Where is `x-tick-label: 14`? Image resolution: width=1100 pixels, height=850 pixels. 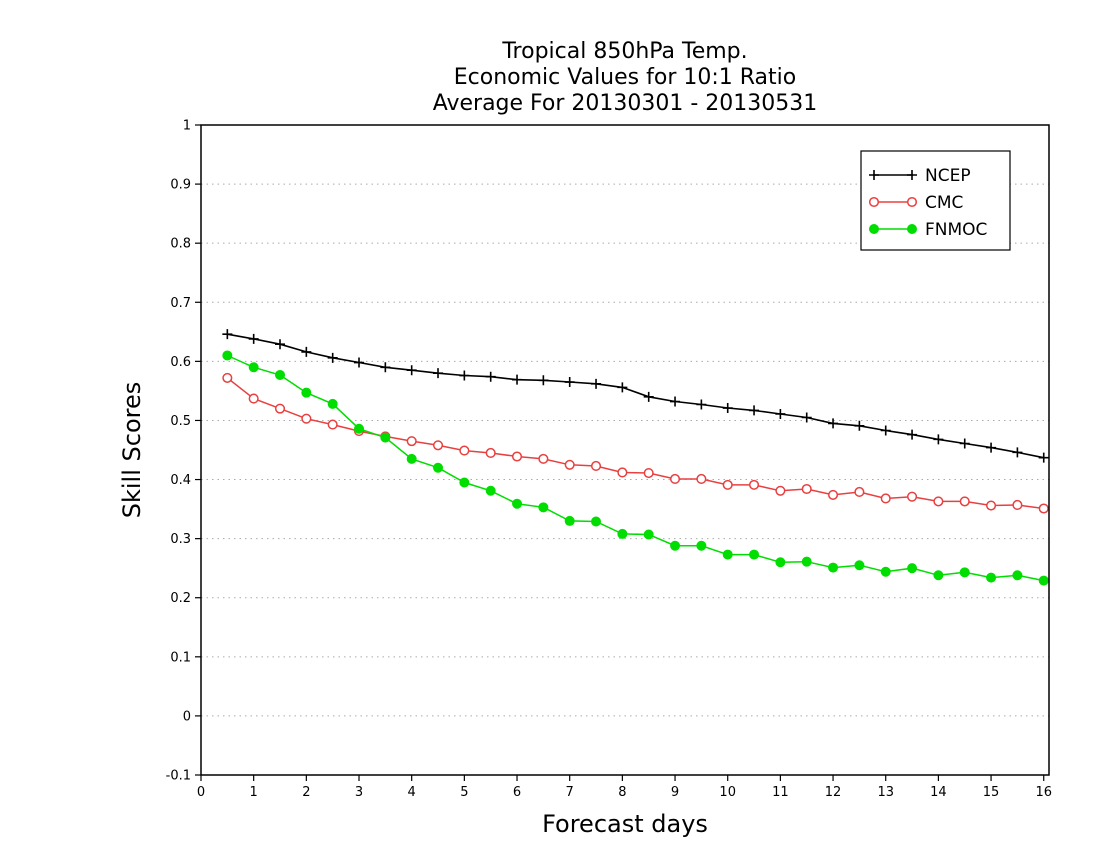 x-tick-label: 14 is located at coordinates (938, 792).